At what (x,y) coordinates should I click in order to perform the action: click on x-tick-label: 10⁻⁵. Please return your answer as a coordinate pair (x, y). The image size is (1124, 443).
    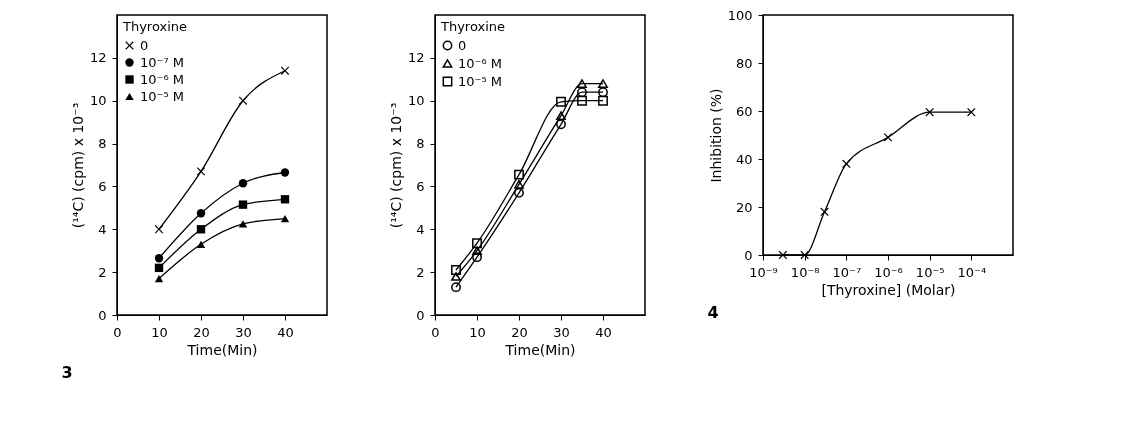
    Looking at the image, I should click on (930, 272).